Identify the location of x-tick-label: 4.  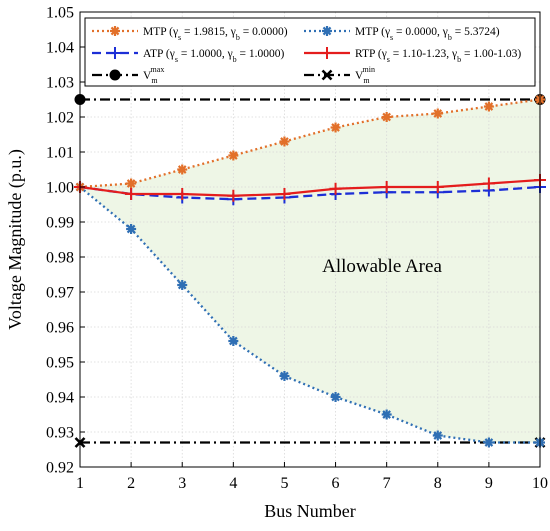
(233, 483).